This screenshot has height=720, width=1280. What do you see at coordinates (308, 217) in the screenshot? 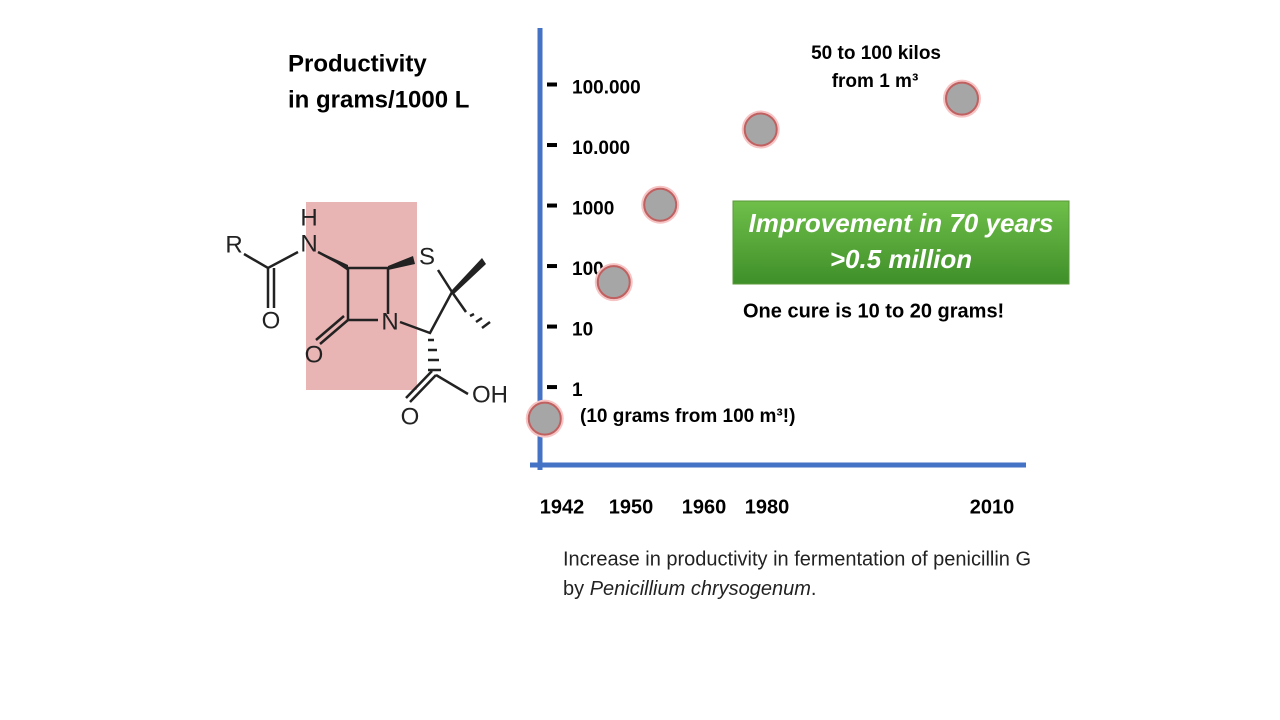
I see `atom-label: H` at bounding box center [308, 217].